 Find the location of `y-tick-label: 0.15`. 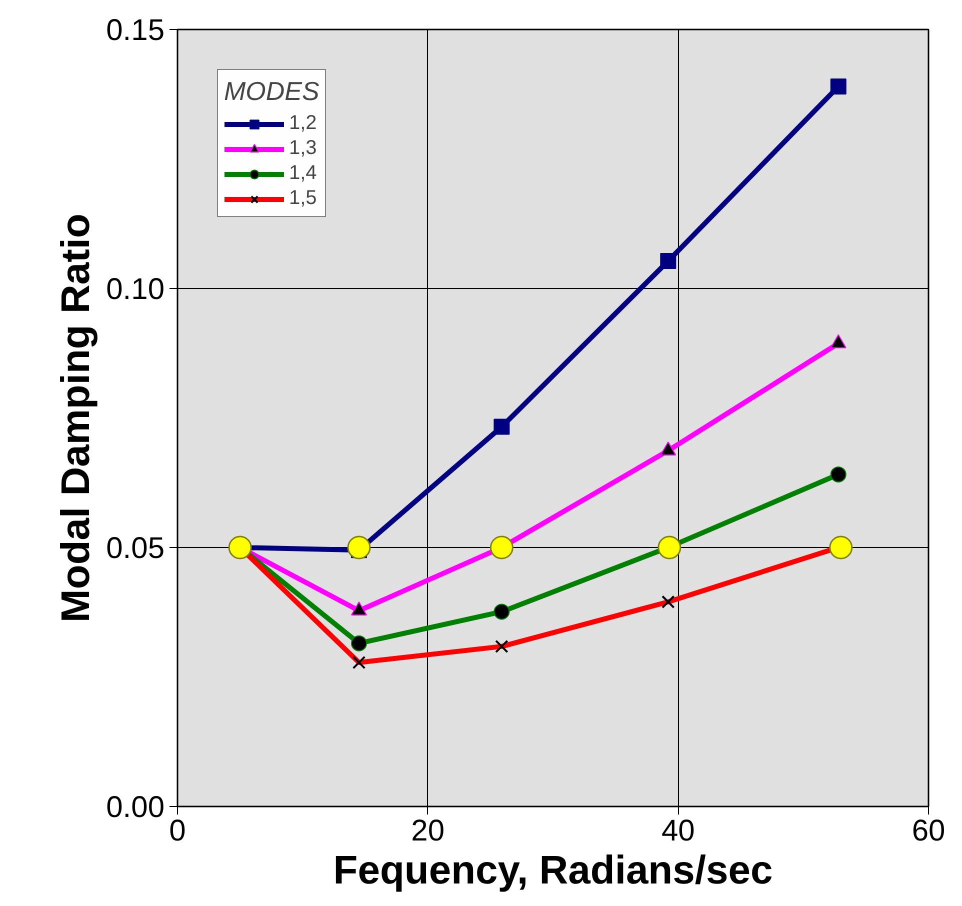

y-tick-label: 0.15 is located at coordinates (135, 30).